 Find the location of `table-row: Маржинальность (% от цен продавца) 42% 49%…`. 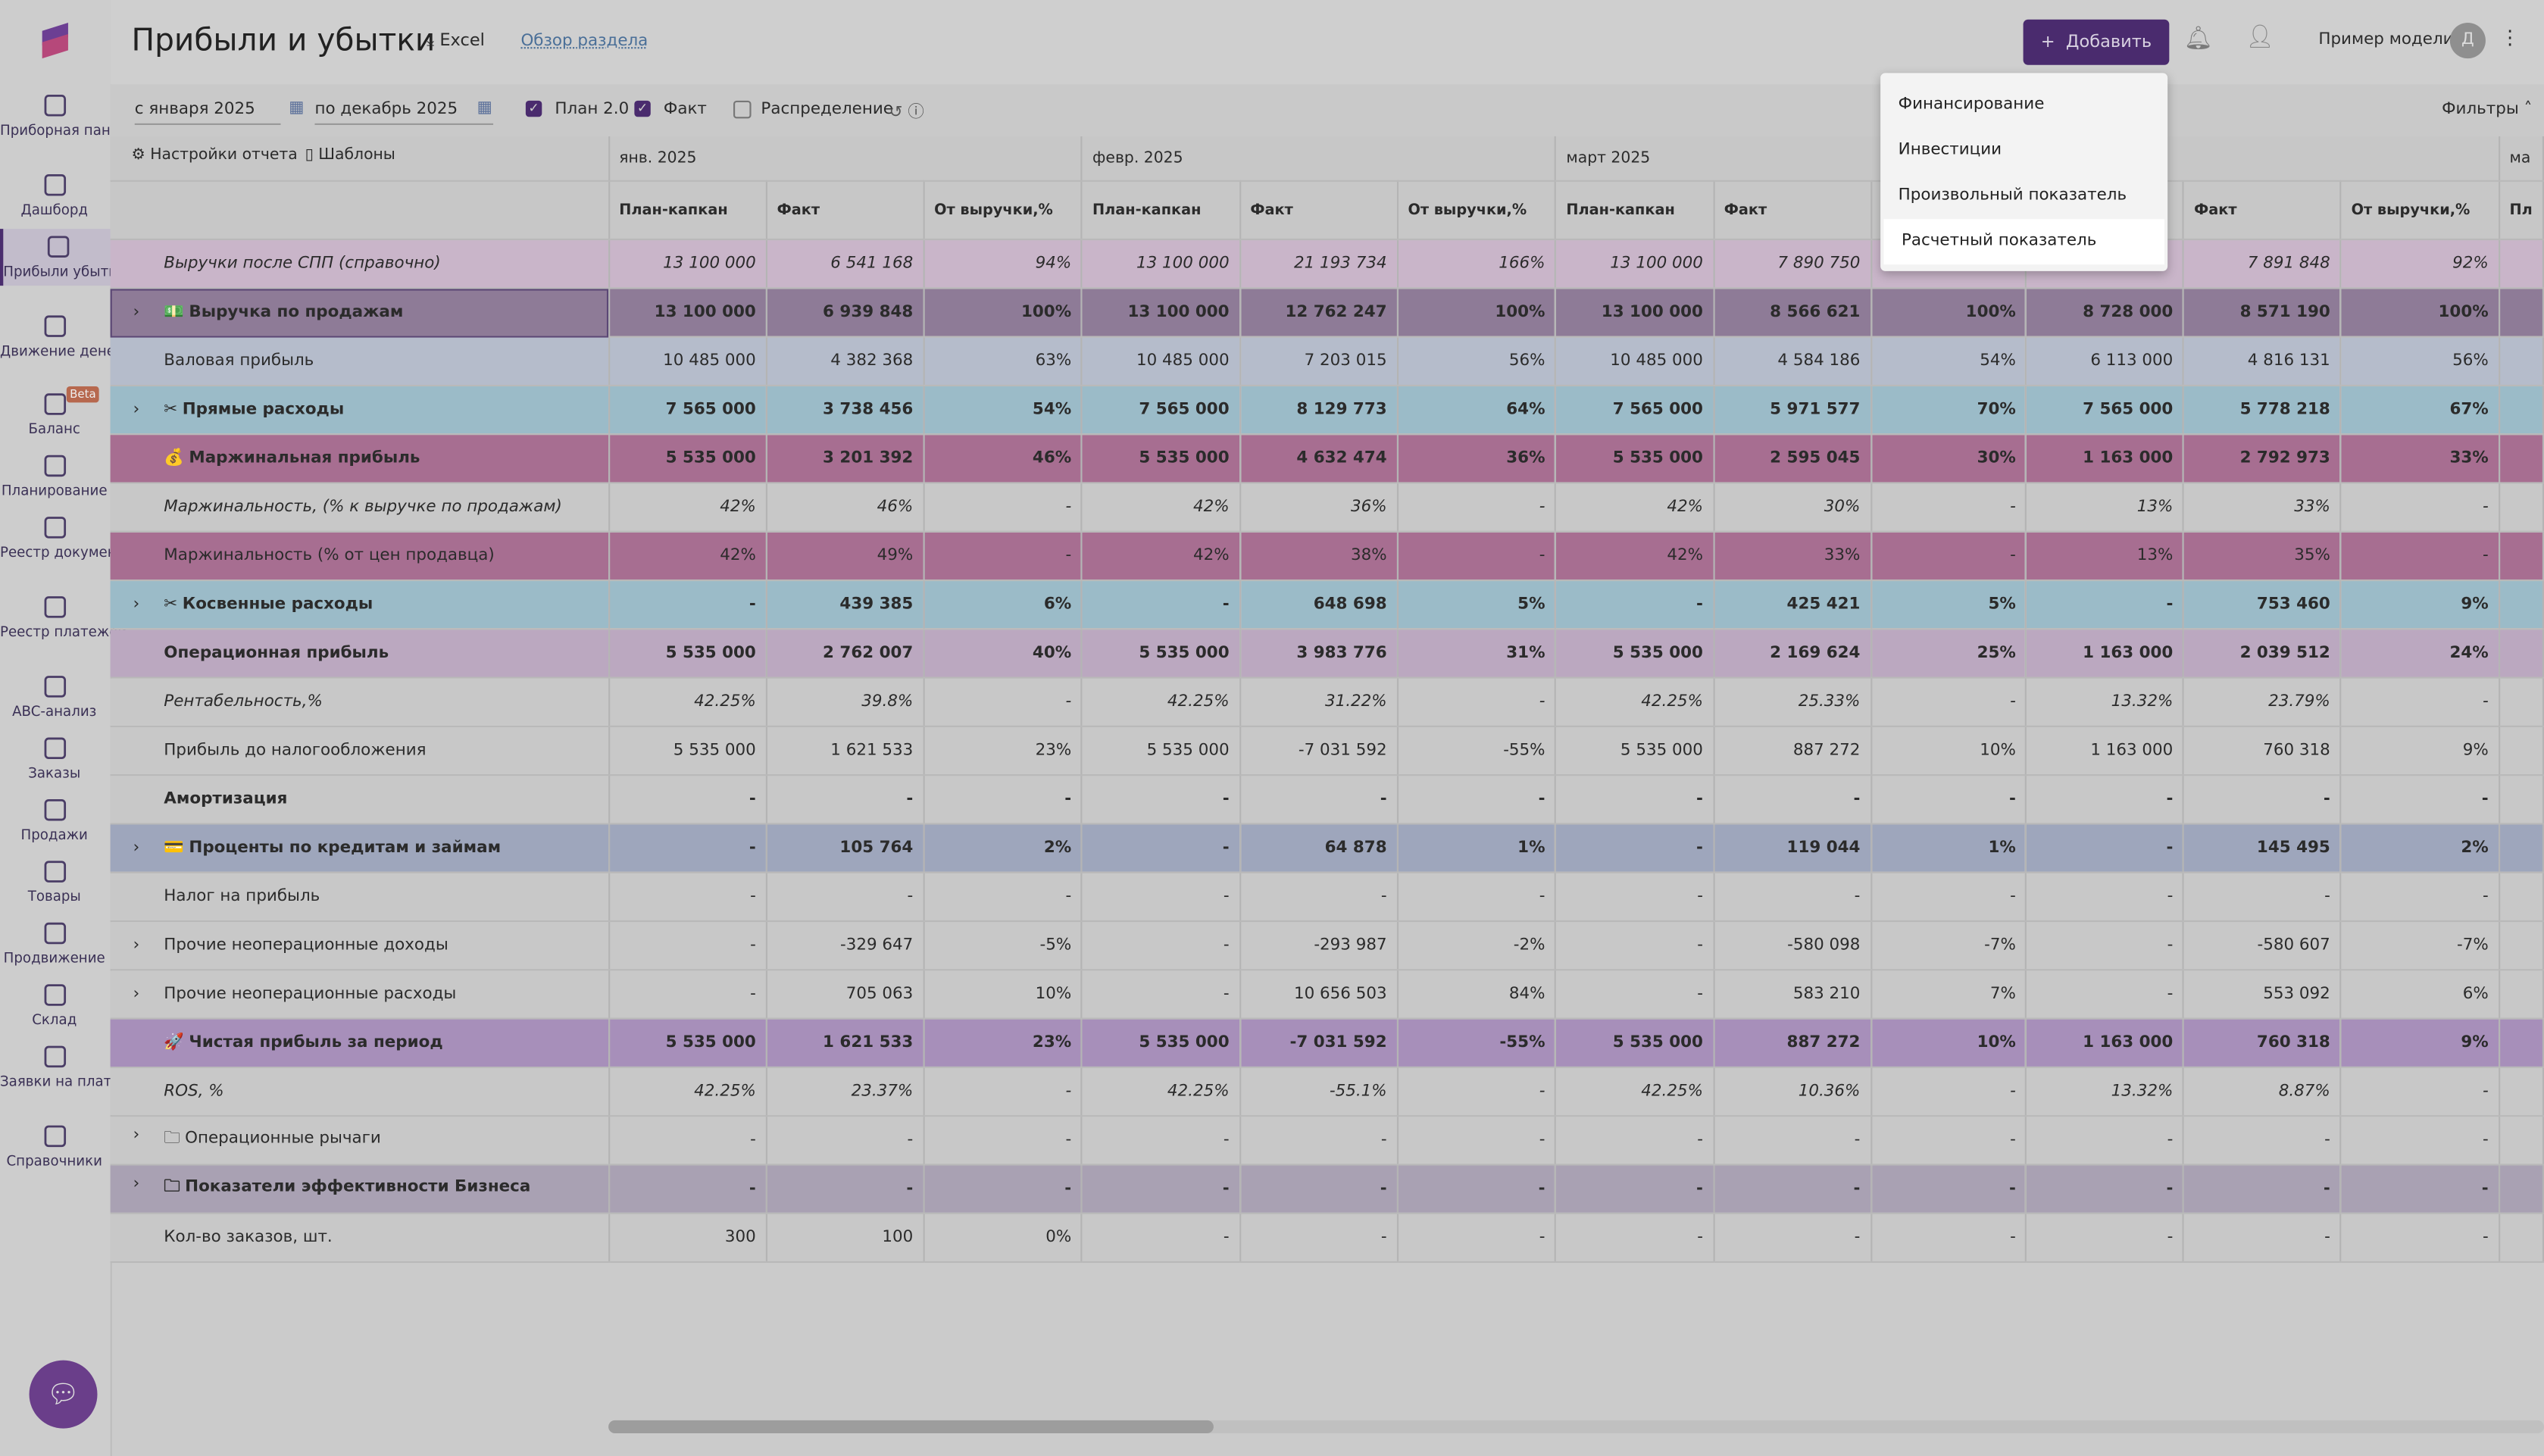

table-row: Маржинальность (% от цен продавца) 42% 49%… is located at coordinates (1327, 556).